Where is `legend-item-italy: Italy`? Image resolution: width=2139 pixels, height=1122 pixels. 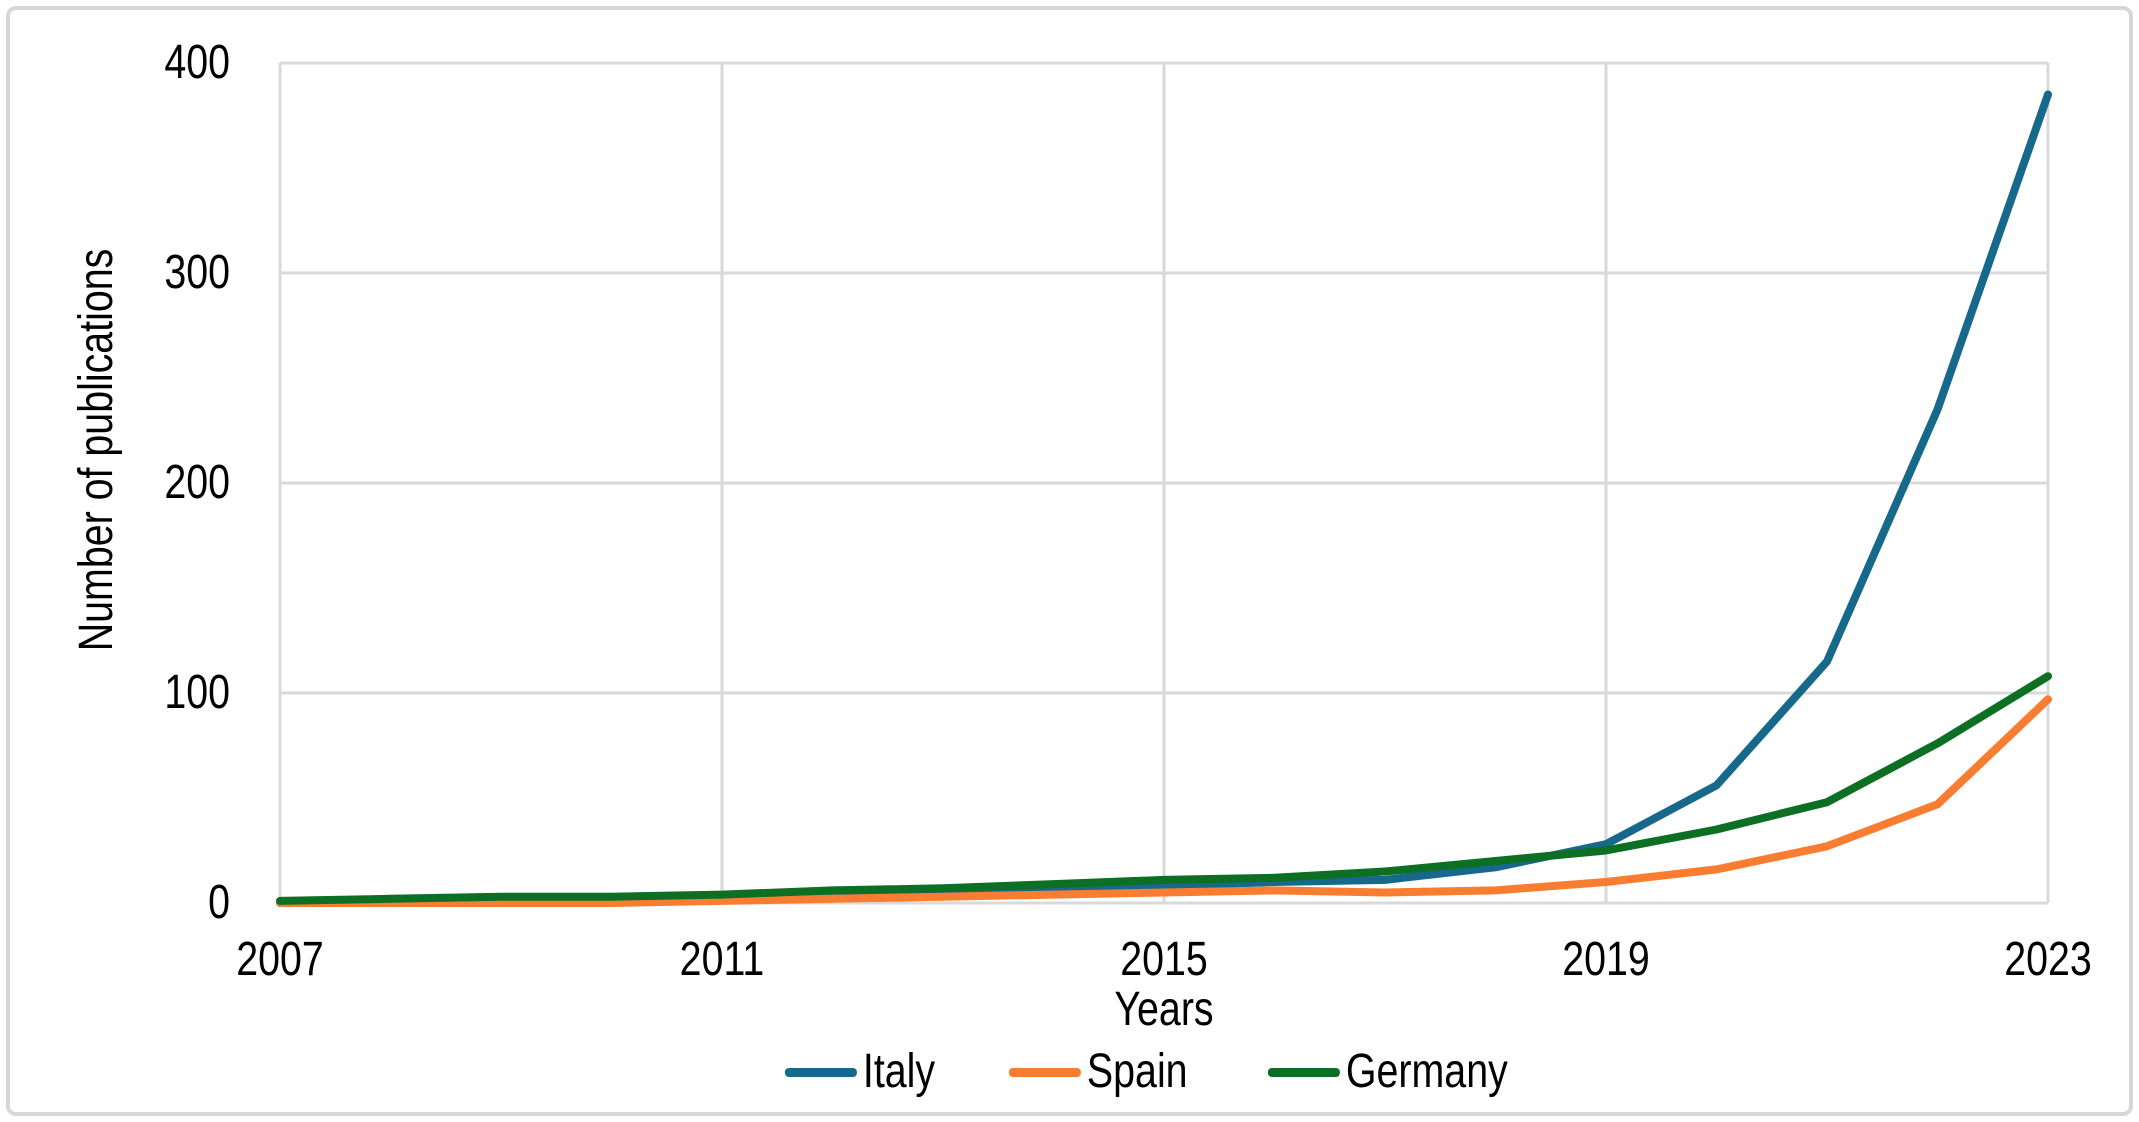 legend-item-italy: Italy is located at coordinates (867, 1071).